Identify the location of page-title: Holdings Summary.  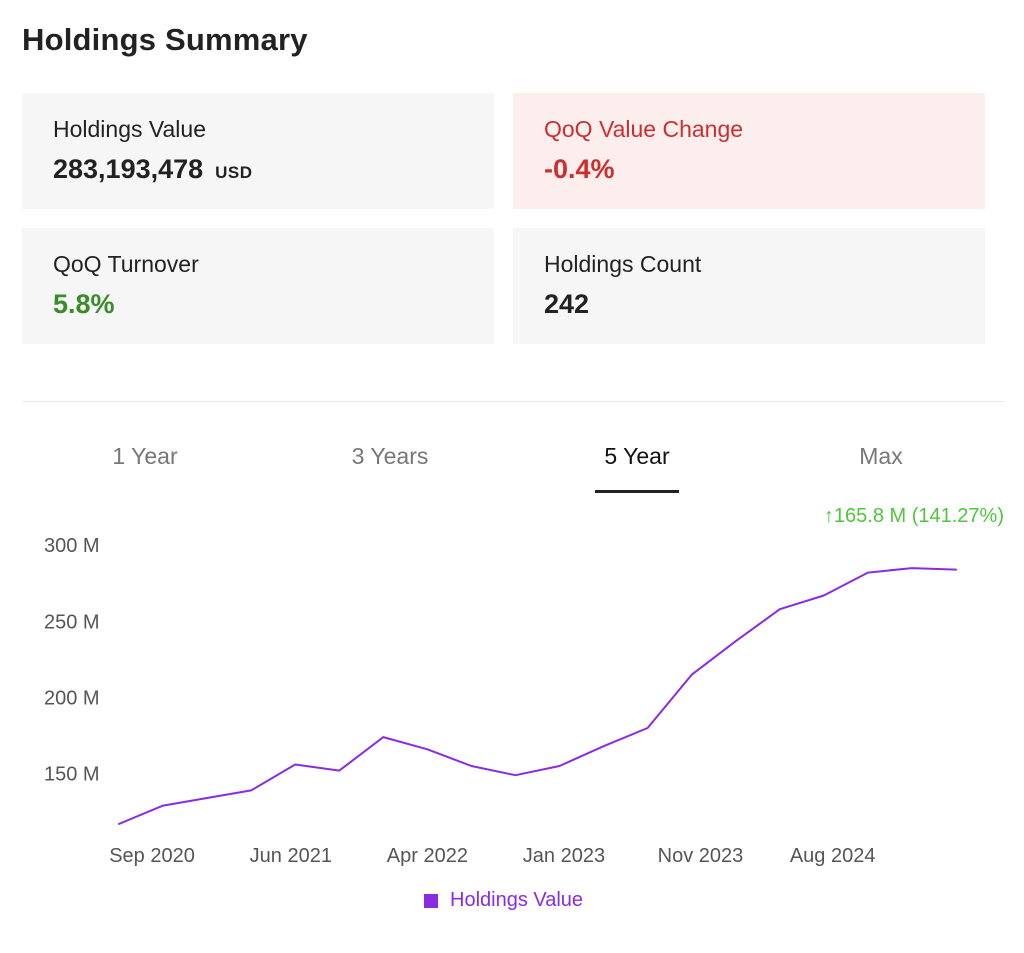
(165, 39).